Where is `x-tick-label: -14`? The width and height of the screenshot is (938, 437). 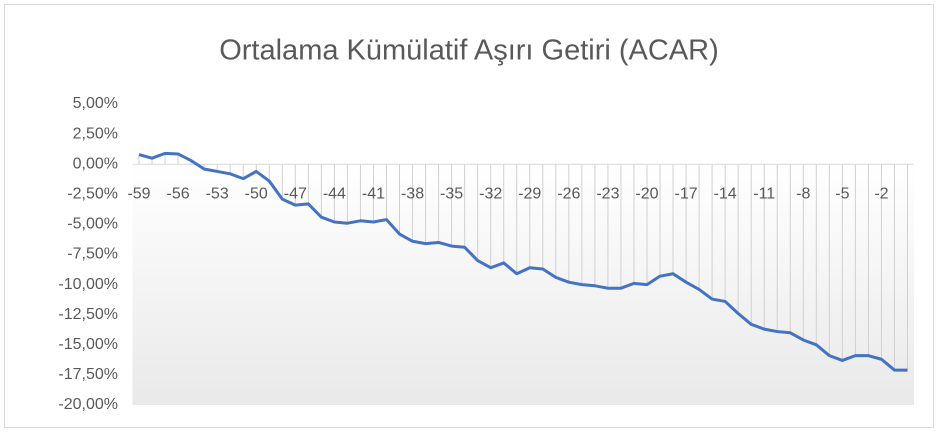 x-tick-label: -14 is located at coordinates (725, 193).